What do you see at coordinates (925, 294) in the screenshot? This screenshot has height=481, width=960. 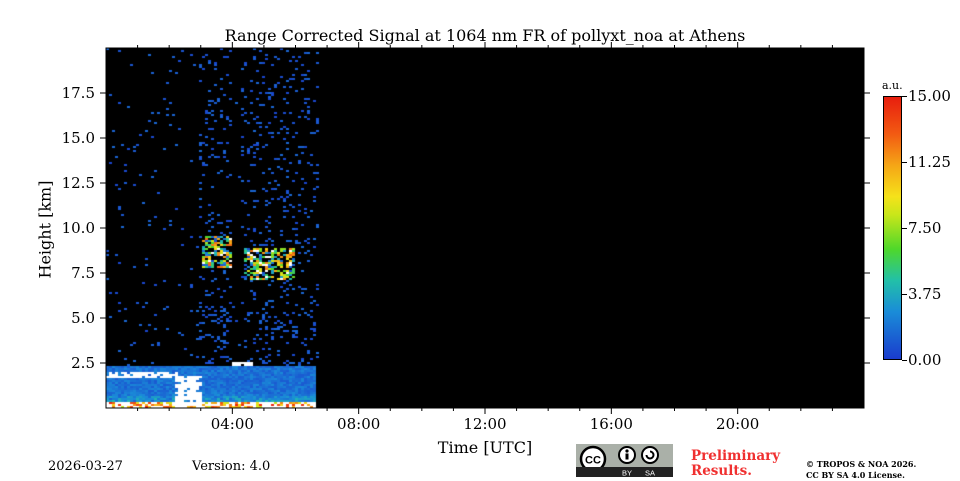 I see `colorbar-tick-label: 3.75` at bounding box center [925, 294].